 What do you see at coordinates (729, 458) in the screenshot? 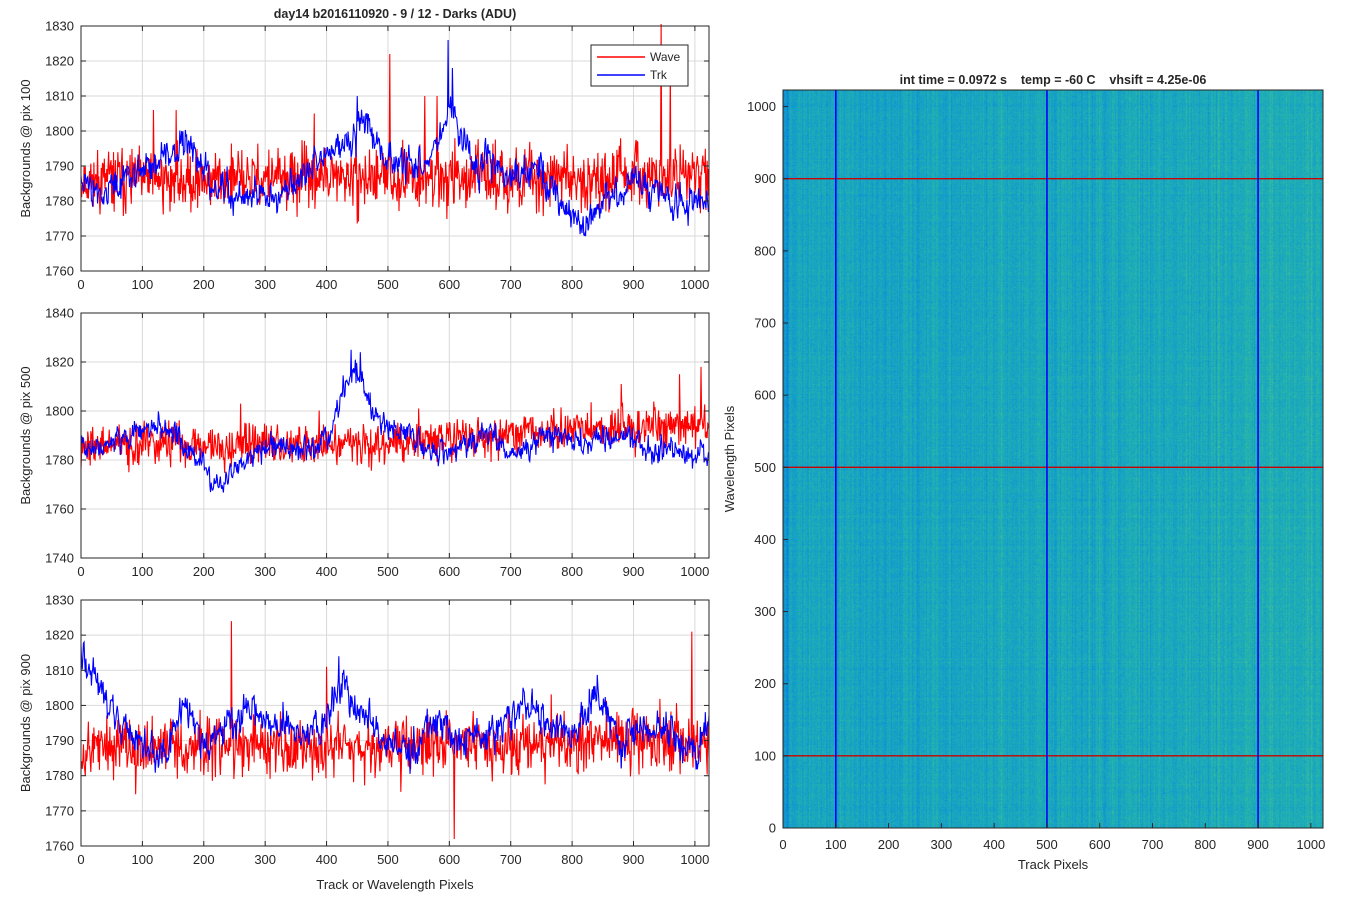
I see `y-axis-label: Wavelength Pixels` at bounding box center [729, 458].